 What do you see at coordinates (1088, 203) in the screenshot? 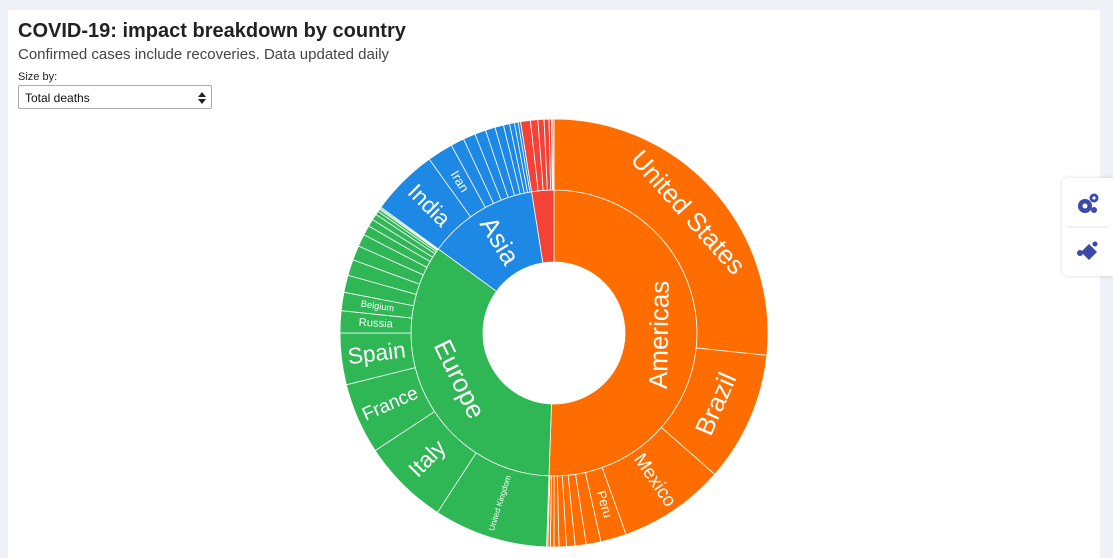
I see `settings-icon` at bounding box center [1088, 203].